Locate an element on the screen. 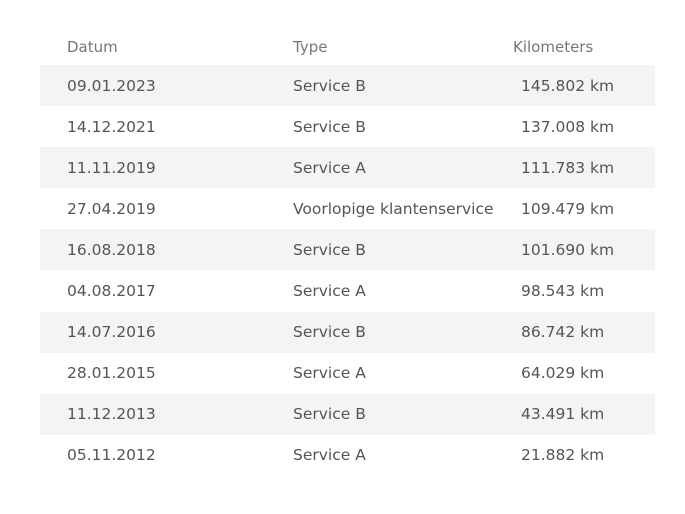  cell-date: 14.07.2016 is located at coordinates (111, 332).